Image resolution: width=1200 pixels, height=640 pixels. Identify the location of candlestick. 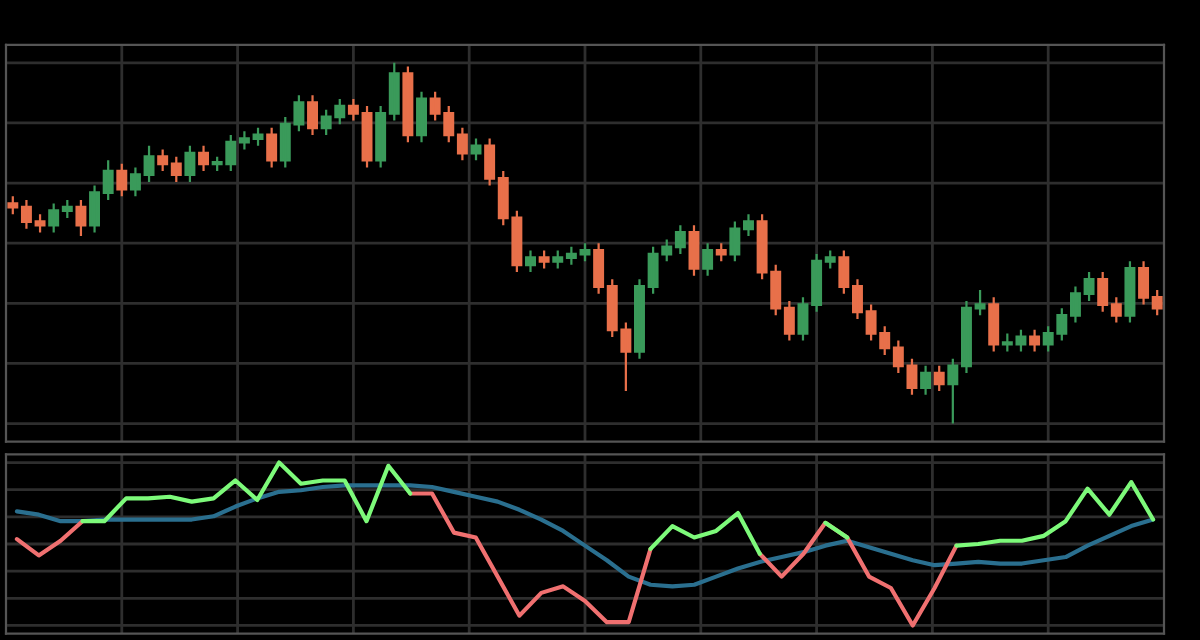
(544, 259).